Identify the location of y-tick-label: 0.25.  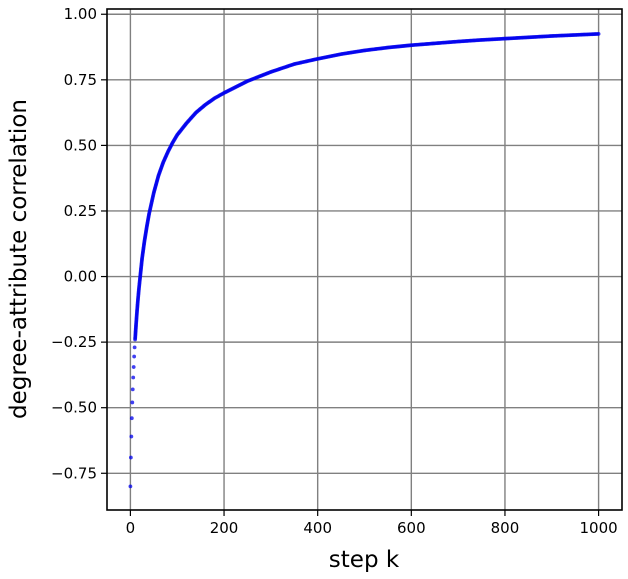
(80, 211).